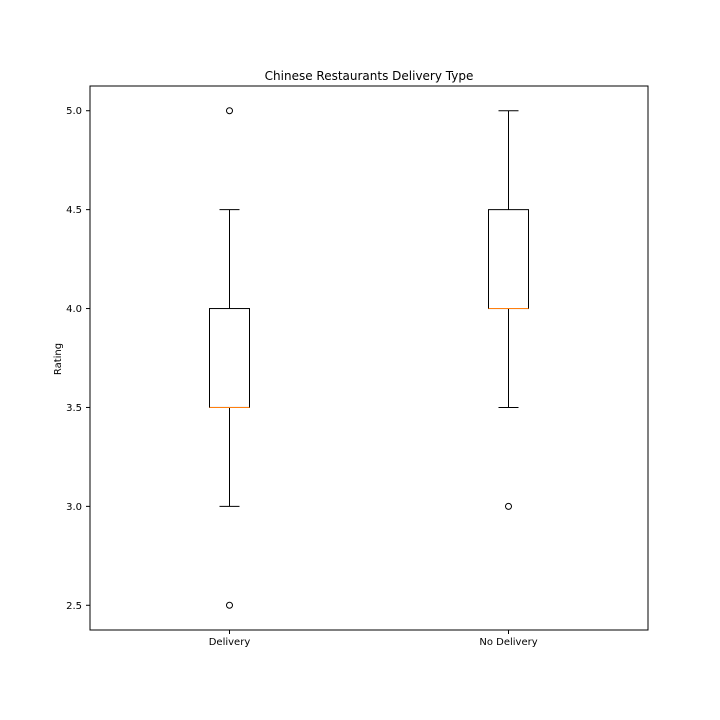  What do you see at coordinates (74, 111) in the screenshot?
I see `y-tick-label: 5.0` at bounding box center [74, 111].